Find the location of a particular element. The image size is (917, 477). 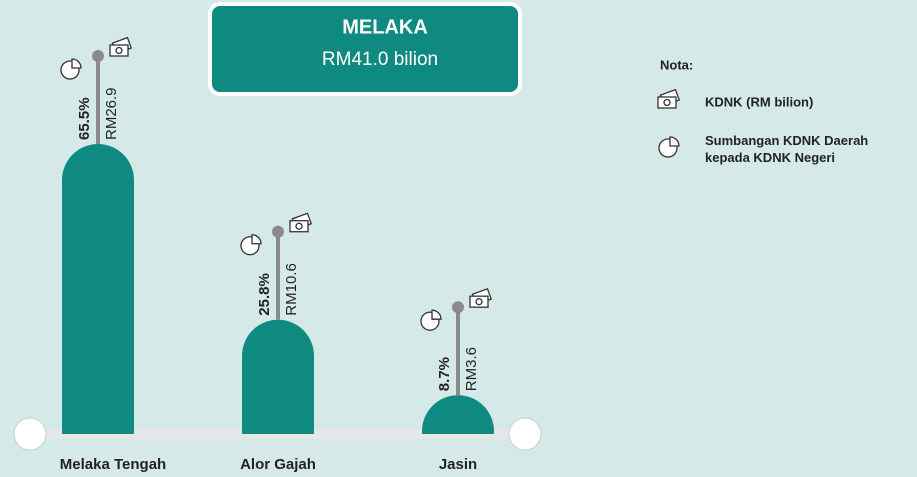

x-tick-label: Alor Gajah is located at coordinates (278, 464).